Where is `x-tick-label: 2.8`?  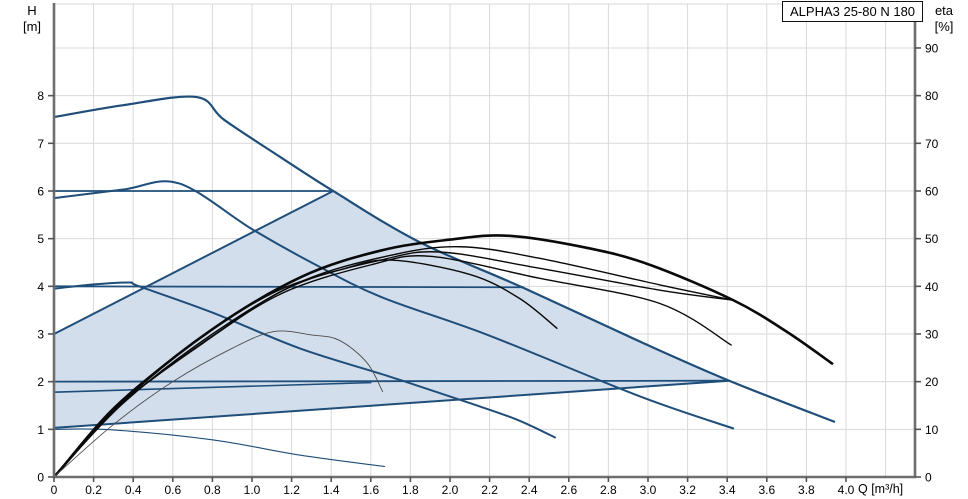
x-tick-label: 2.8 is located at coordinates (608, 490).